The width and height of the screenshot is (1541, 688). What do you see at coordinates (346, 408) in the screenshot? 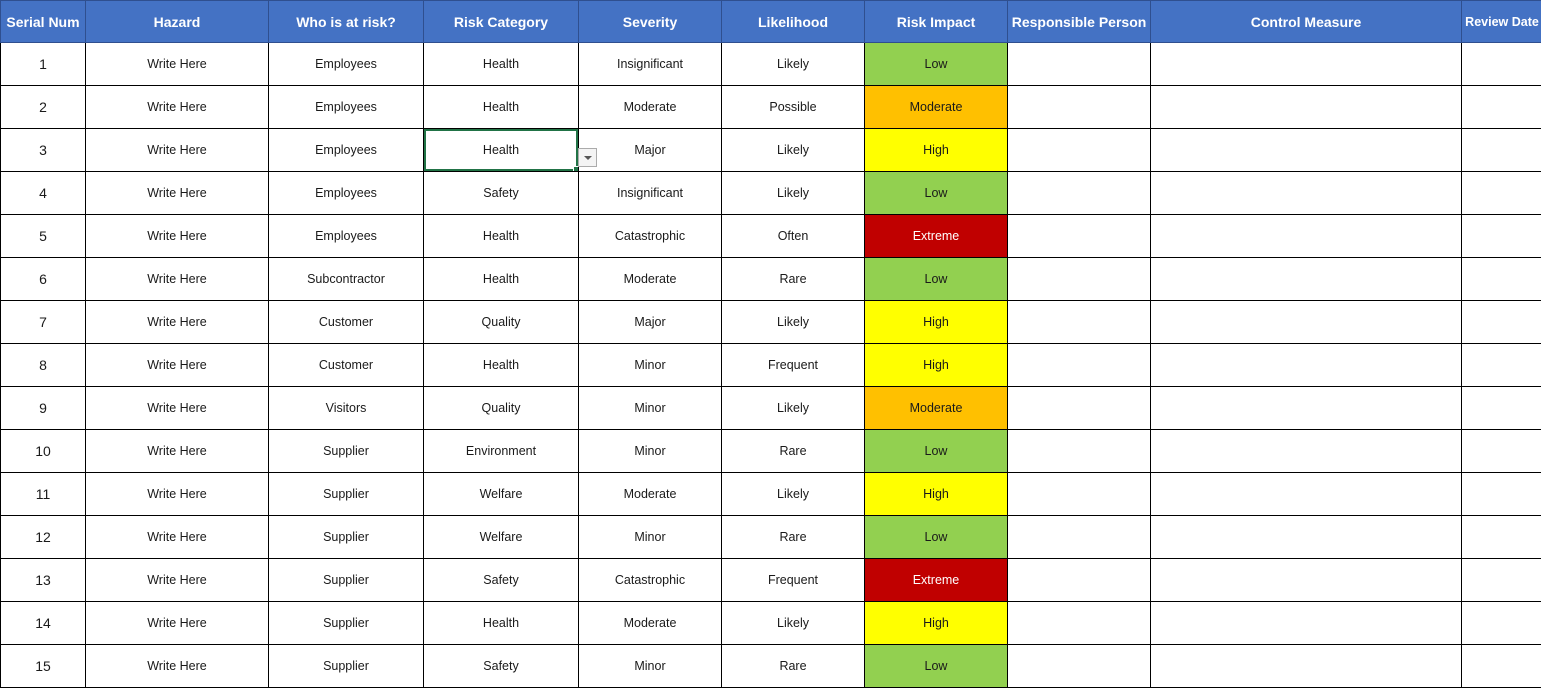
I see `cell-who: Visitors` at bounding box center [346, 408].